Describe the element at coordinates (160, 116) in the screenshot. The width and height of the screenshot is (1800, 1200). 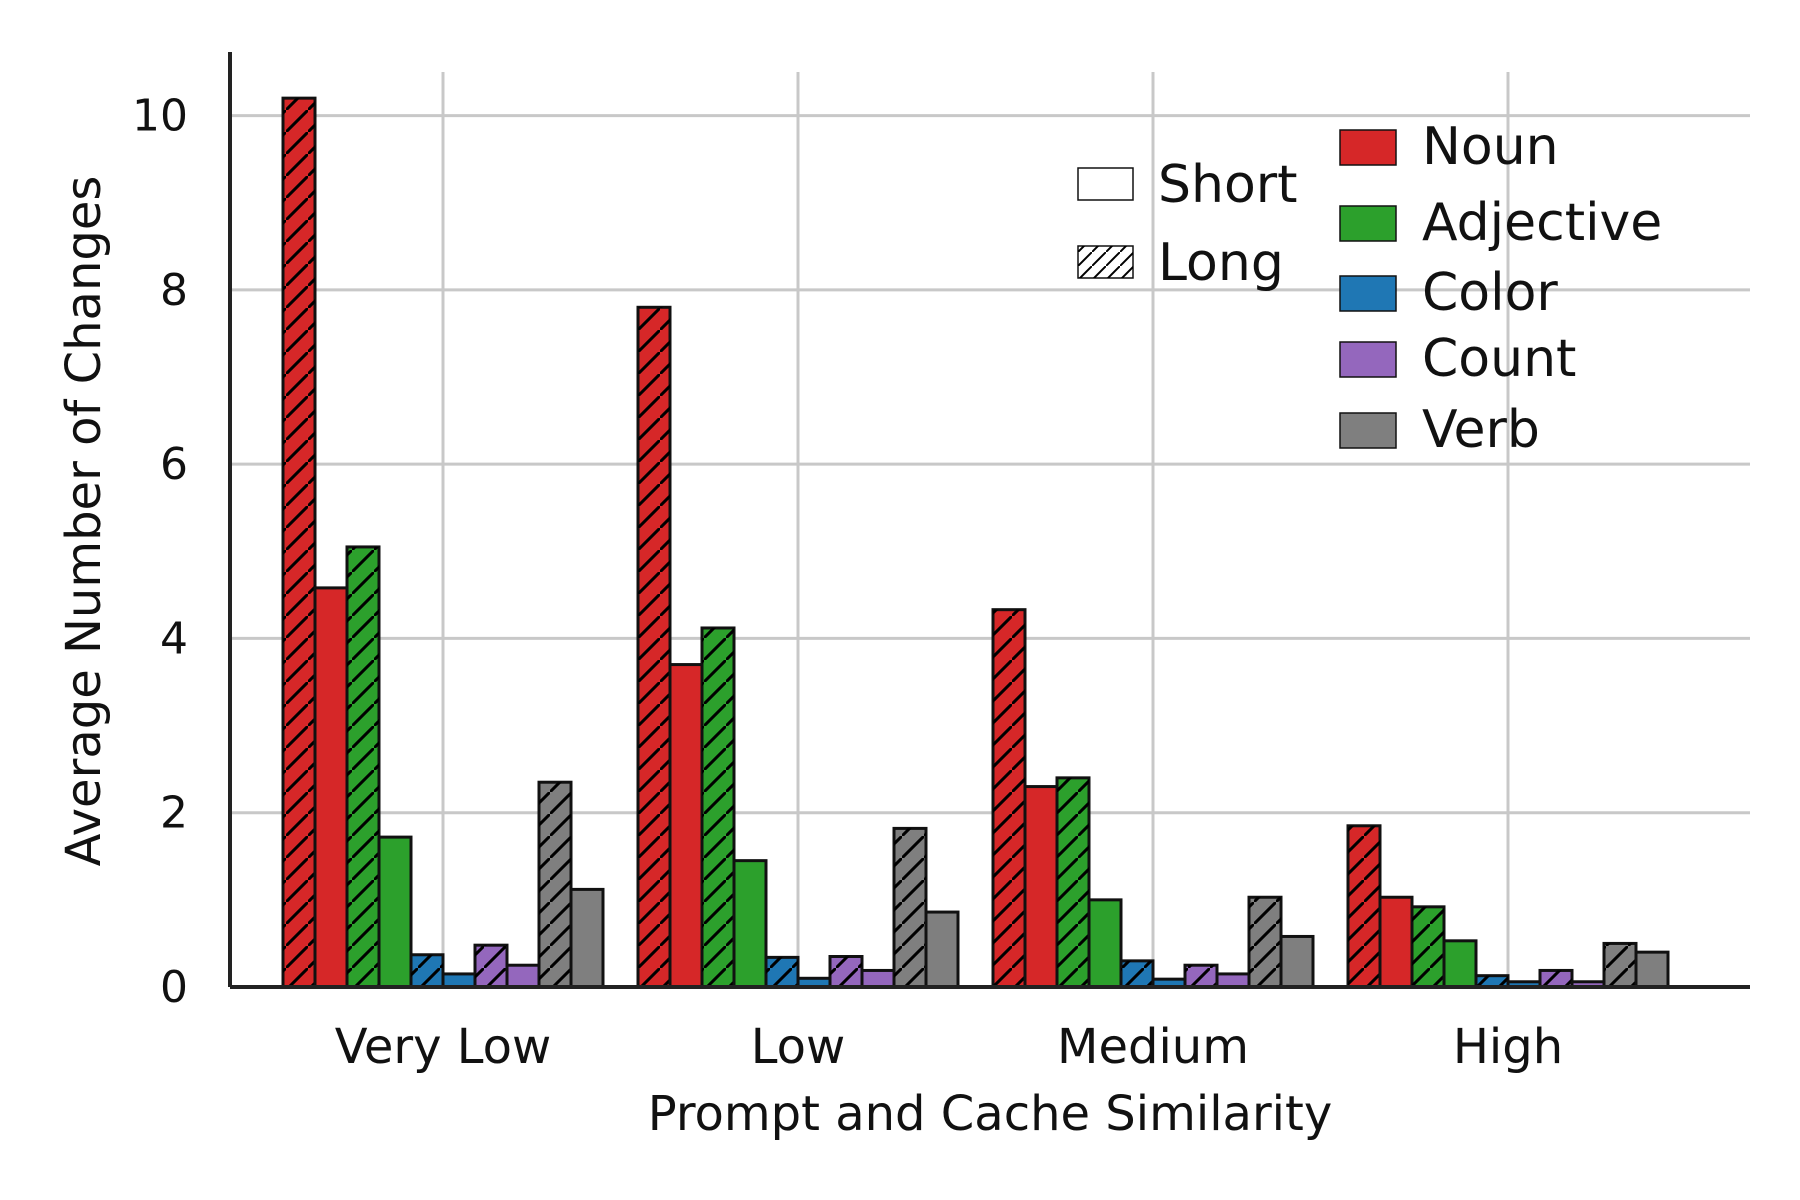
I see `y-tick-label: 10` at that location.